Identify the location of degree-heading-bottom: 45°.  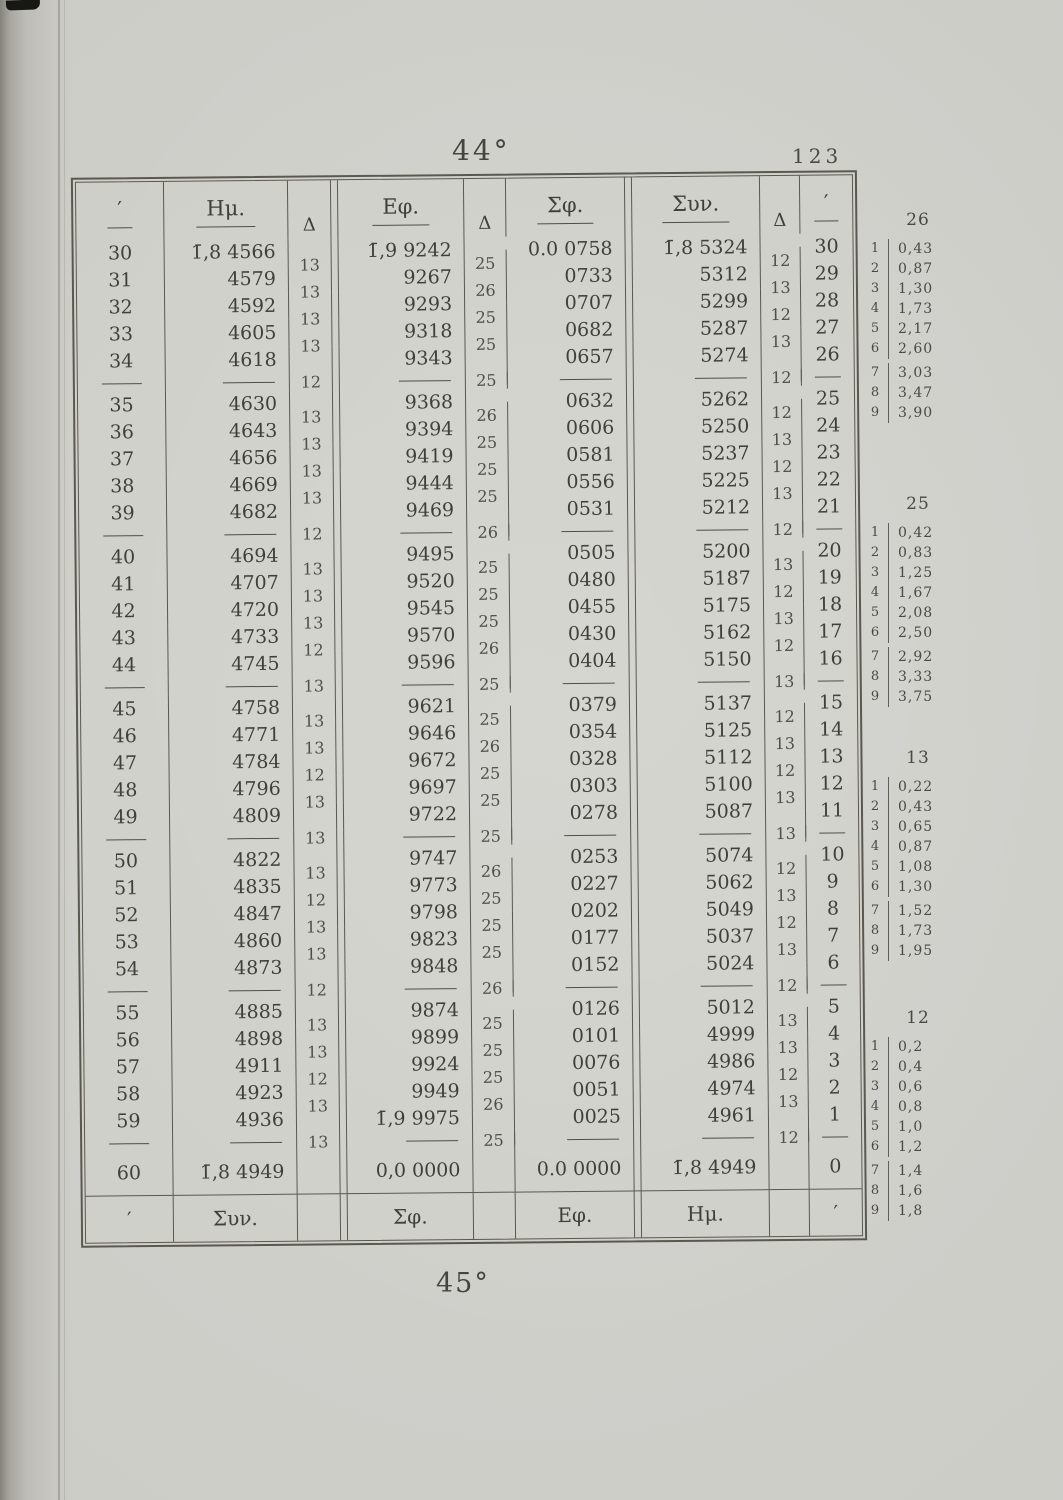
(463, 1283).